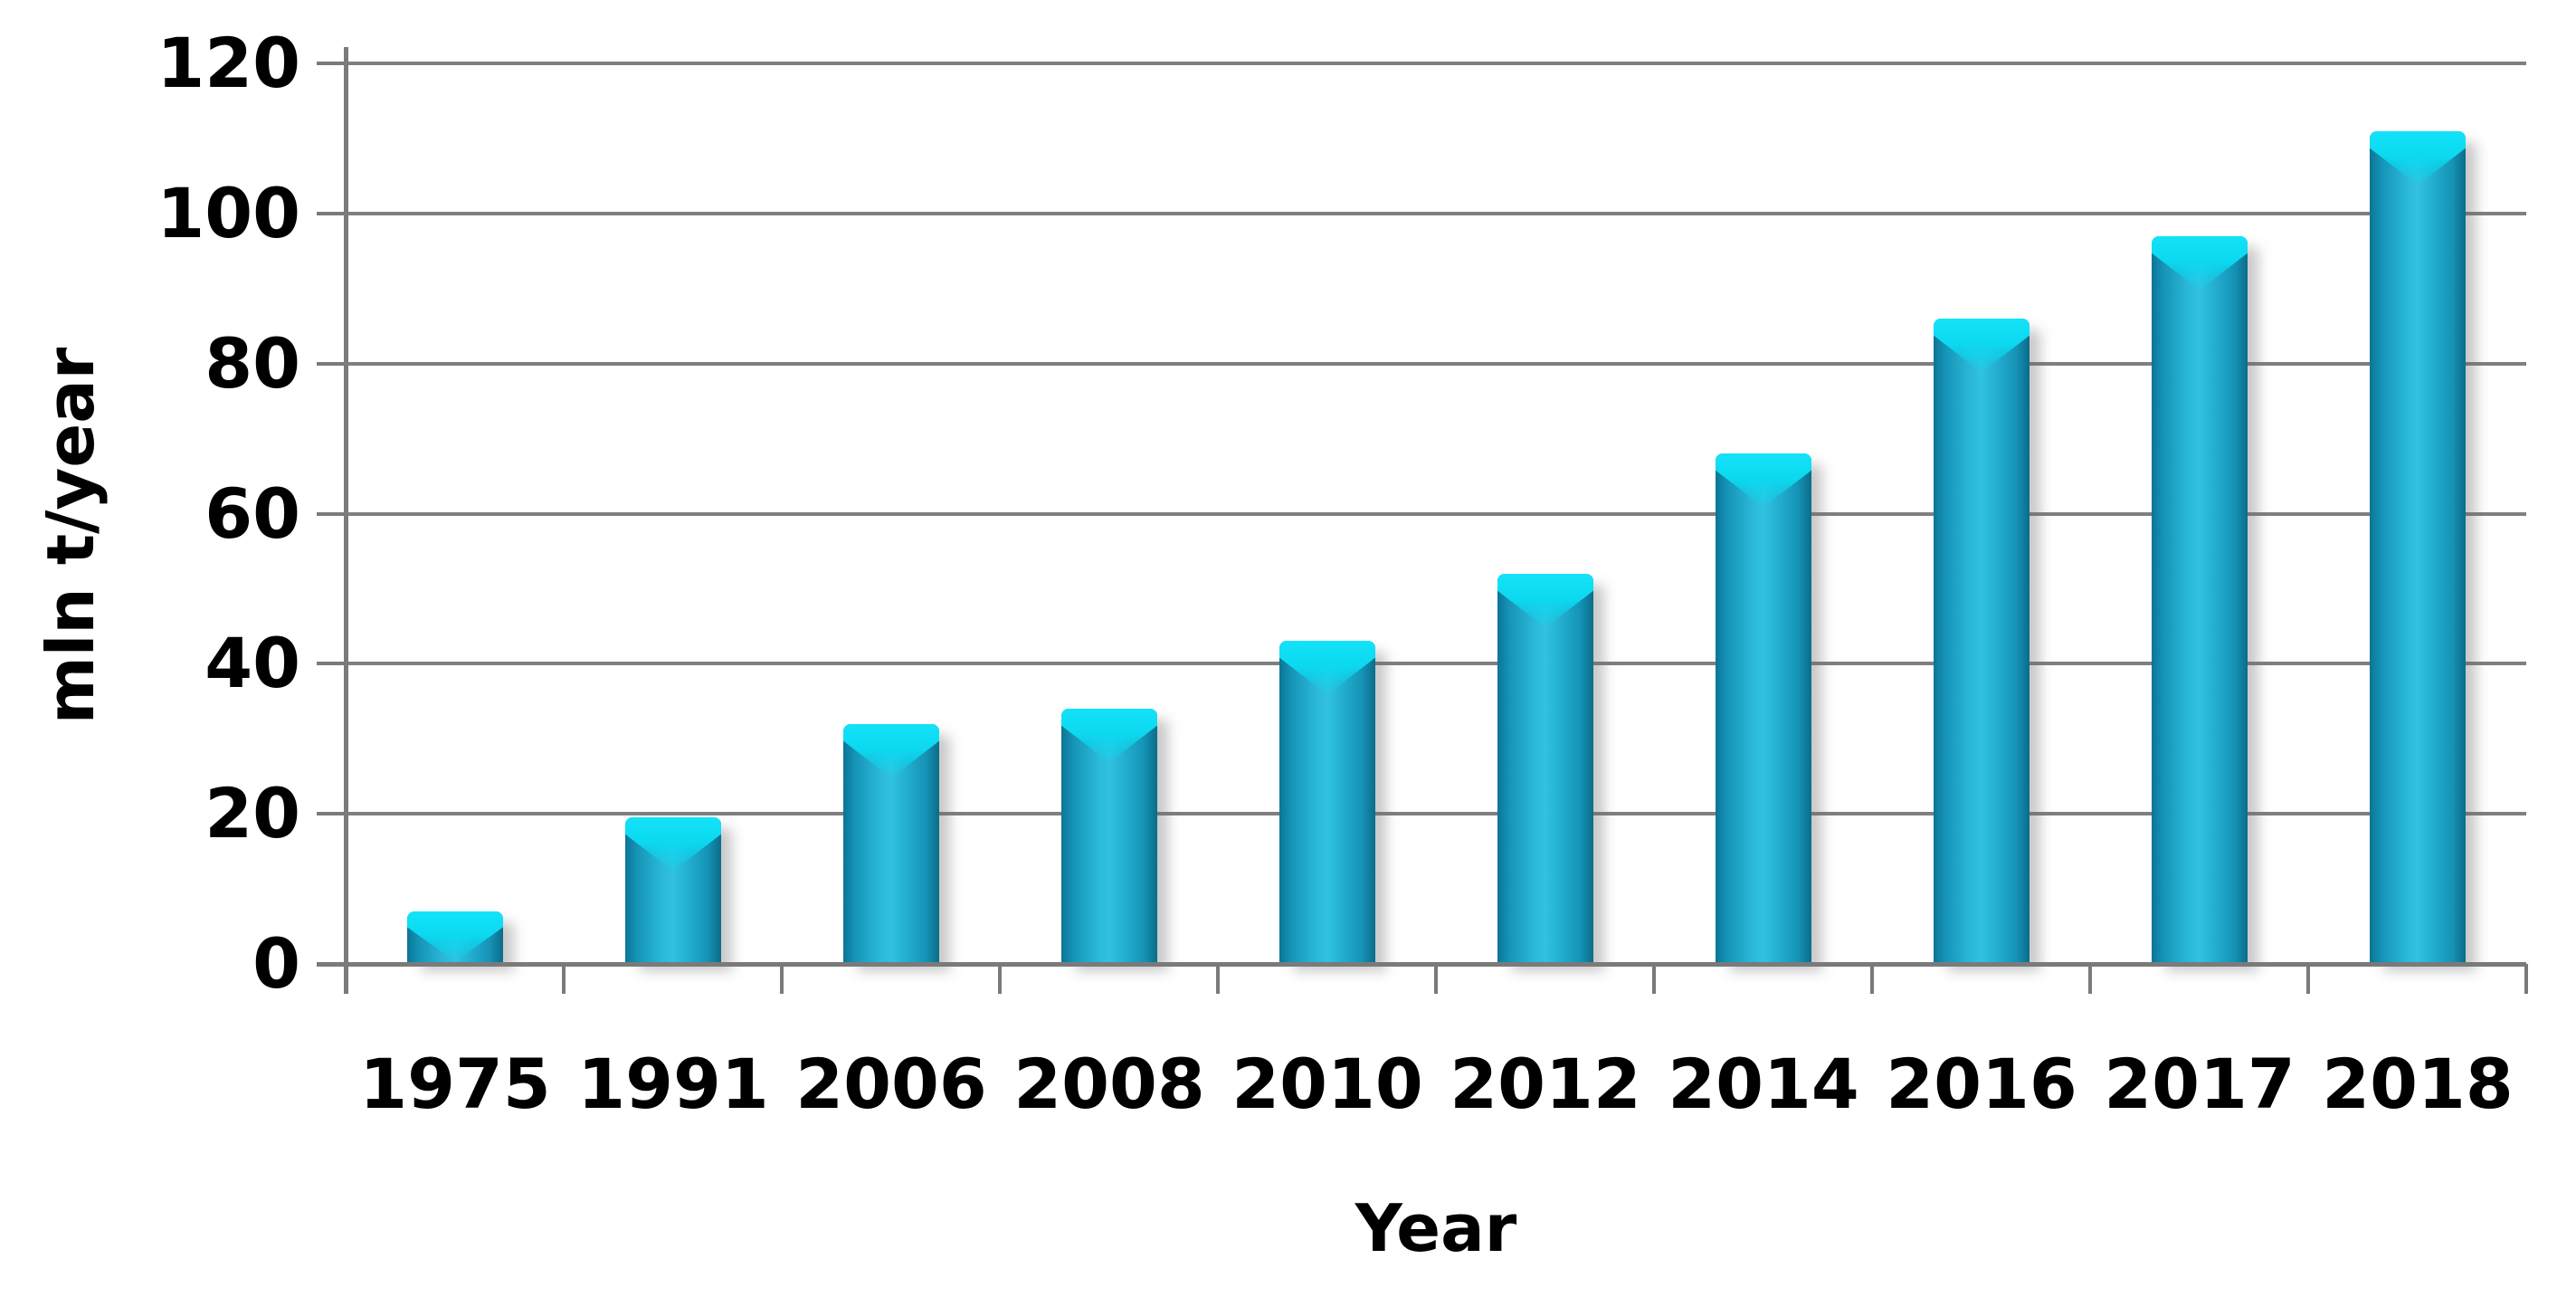 The width and height of the screenshot is (2576, 1297). What do you see at coordinates (1763, 708) in the screenshot?
I see `bar-2014` at bounding box center [1763, 708].